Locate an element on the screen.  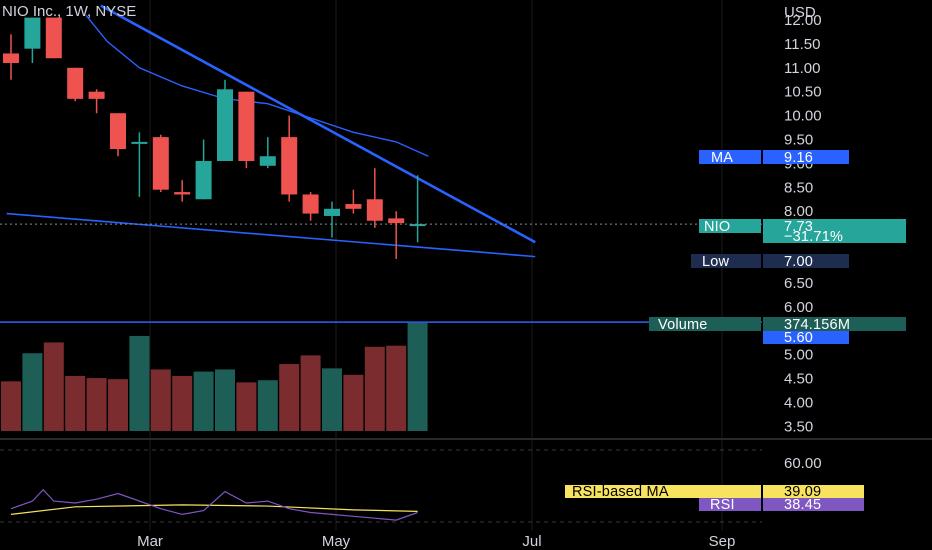
price-tick-label: 4.00 is located at coordinates (798, 402).